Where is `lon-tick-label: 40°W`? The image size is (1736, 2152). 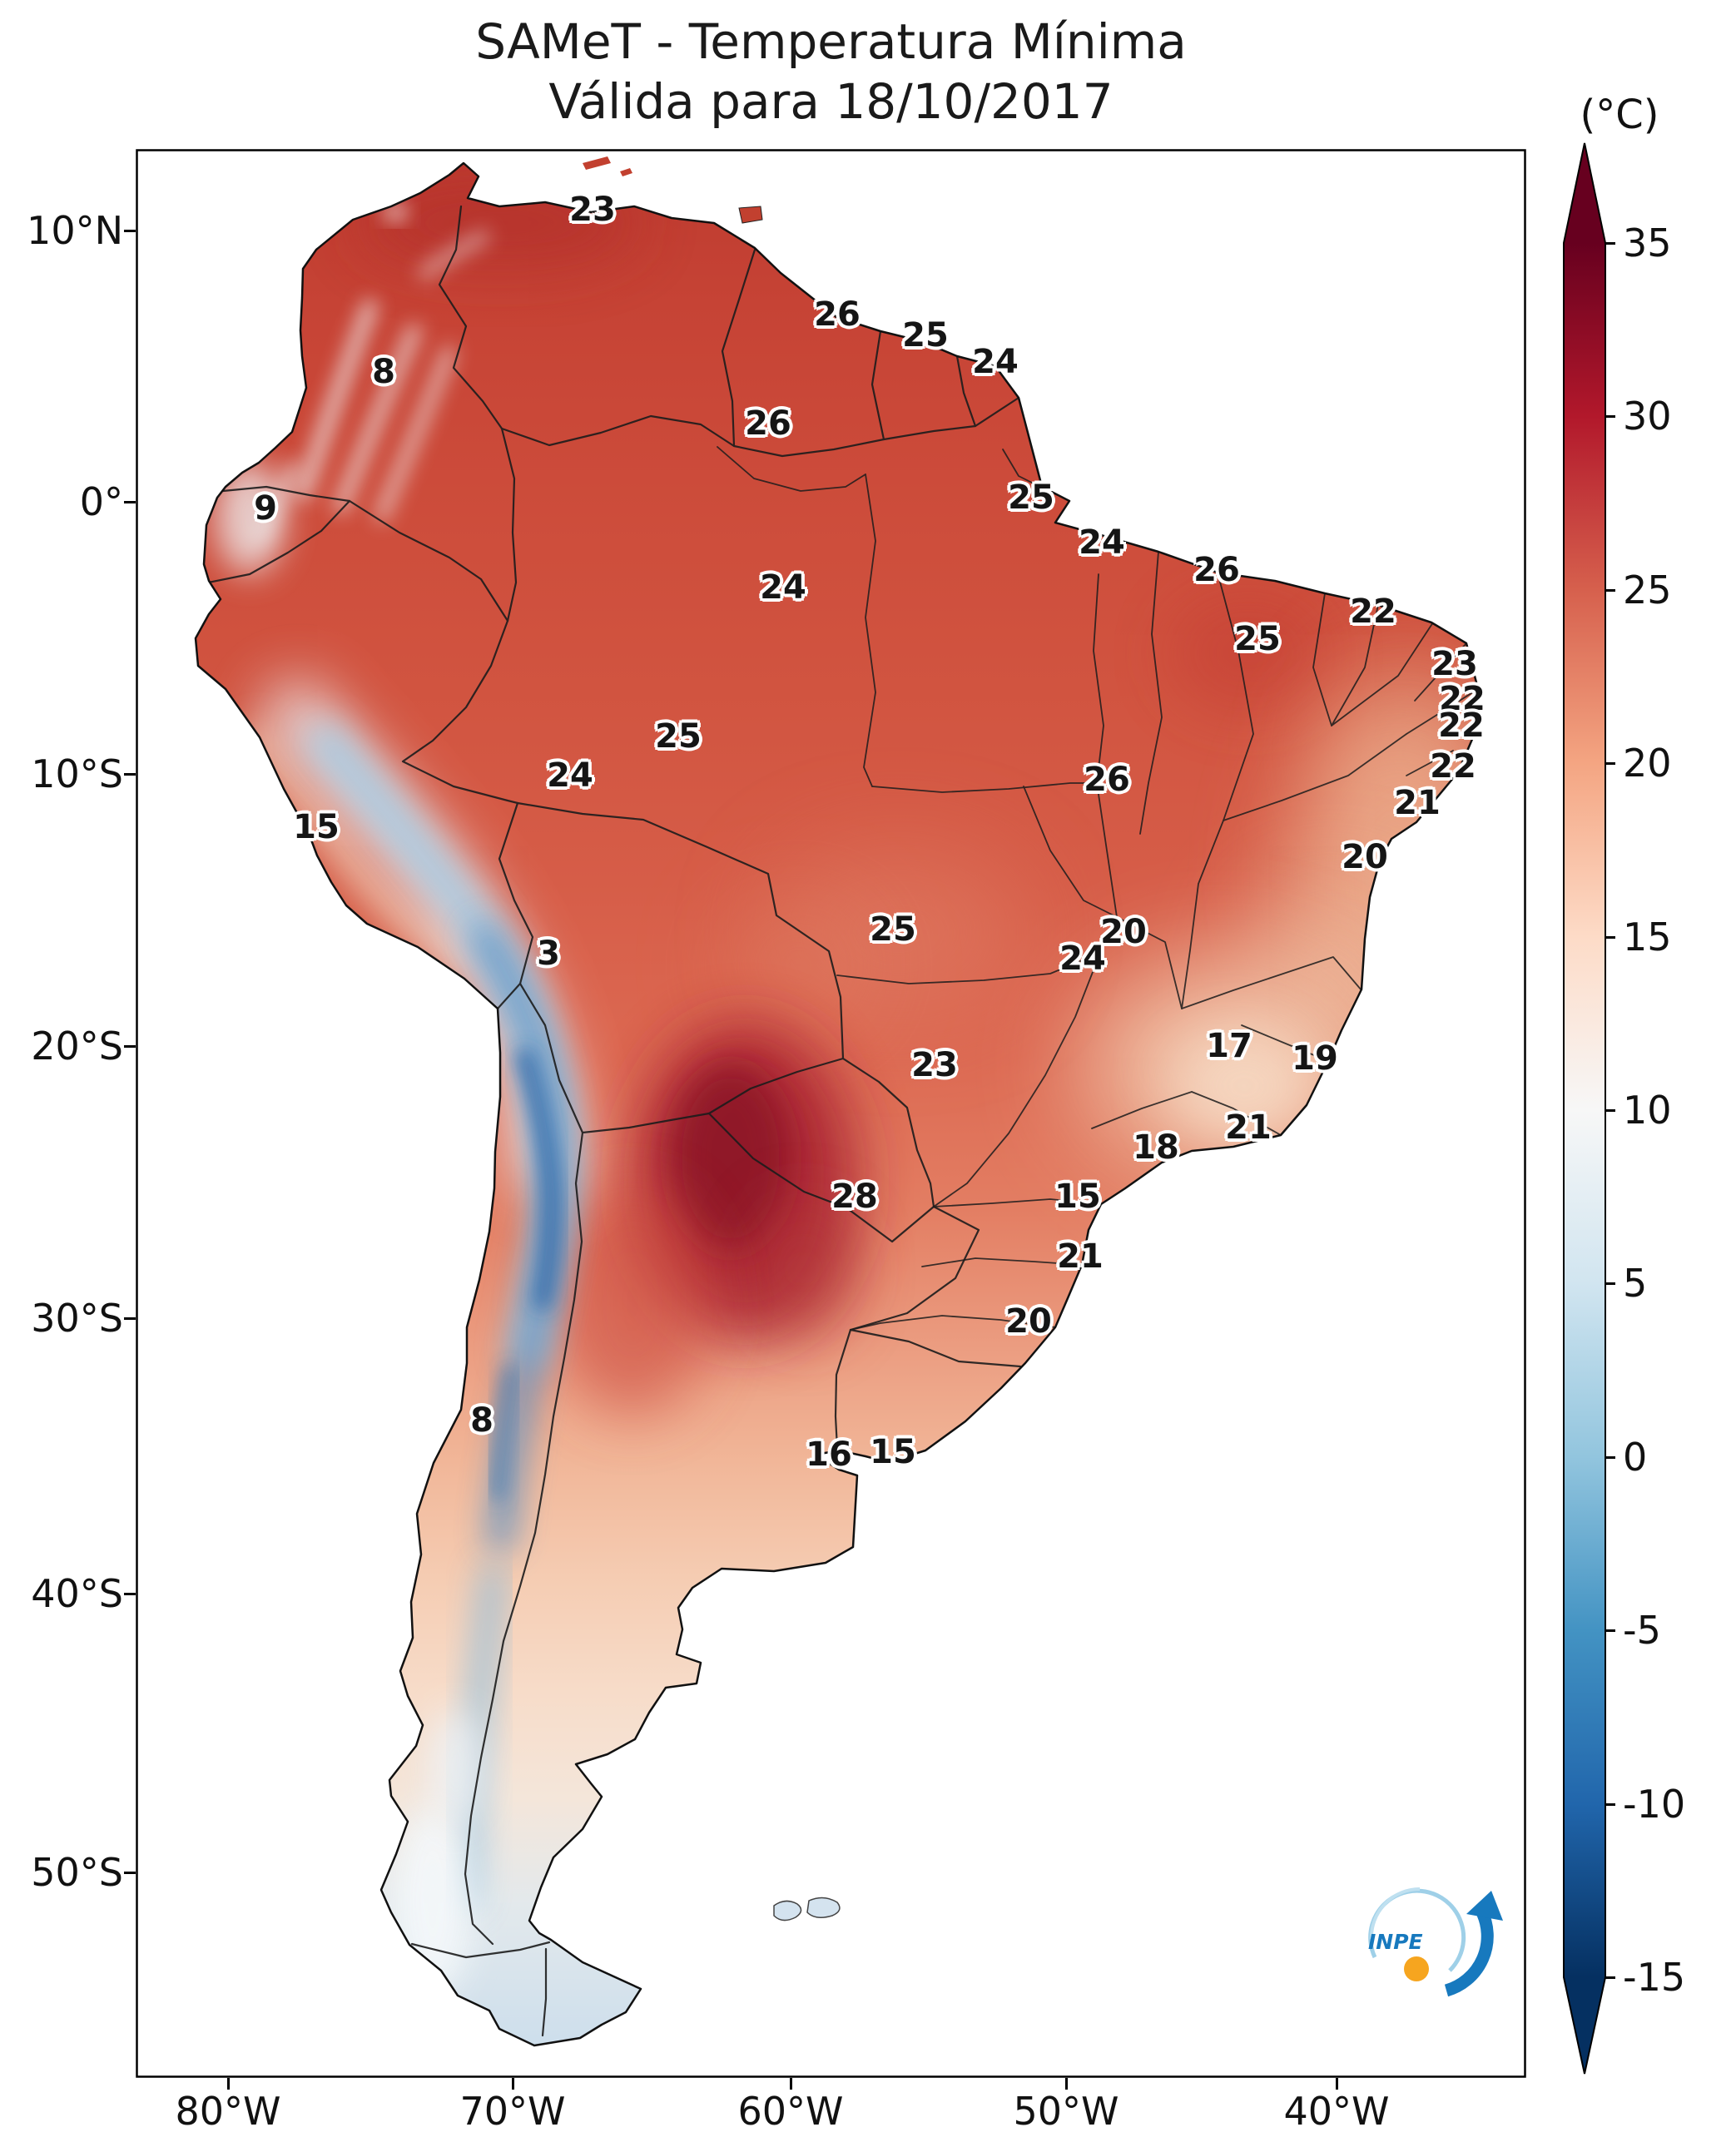 lon-tick-label: 40°W is located at coordinates (1337, 2111).